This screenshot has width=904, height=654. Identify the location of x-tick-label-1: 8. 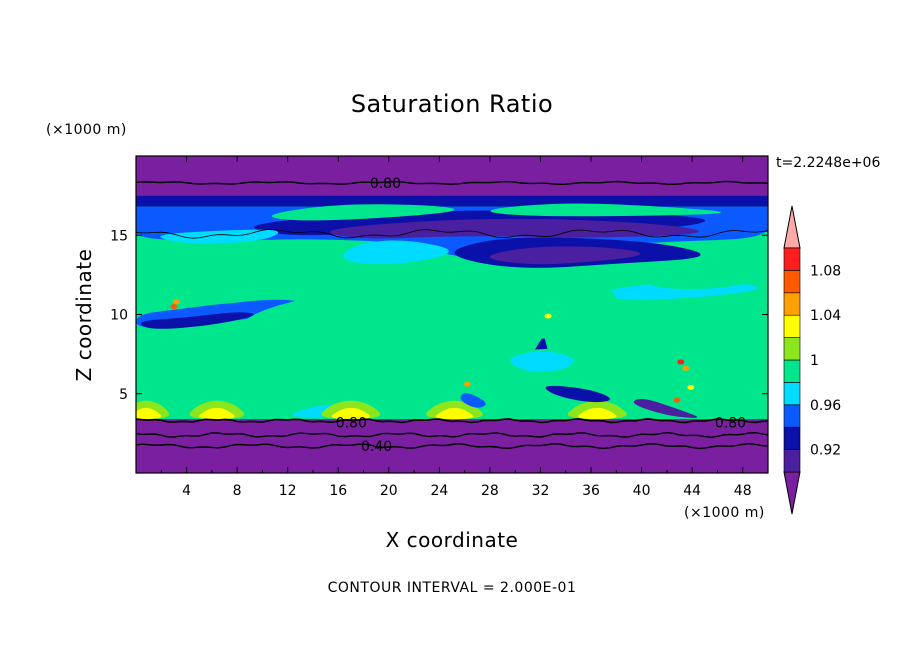
(237, 491).